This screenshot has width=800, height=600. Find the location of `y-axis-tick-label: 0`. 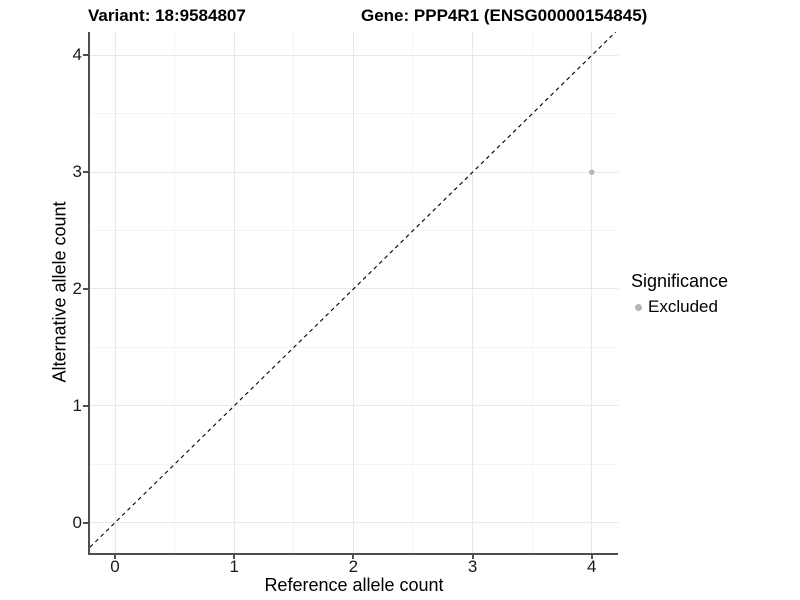

y-axis-tick-label: 0 is located at coordinates (77, 522).